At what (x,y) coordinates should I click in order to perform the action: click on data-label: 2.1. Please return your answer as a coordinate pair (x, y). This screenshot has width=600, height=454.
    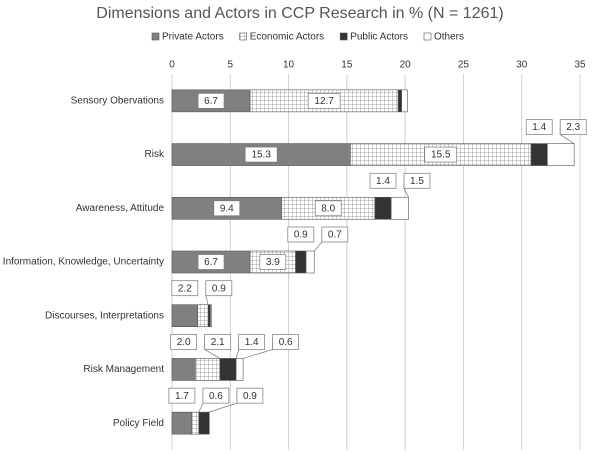
    Looking at the image, I should click on (218, 342).